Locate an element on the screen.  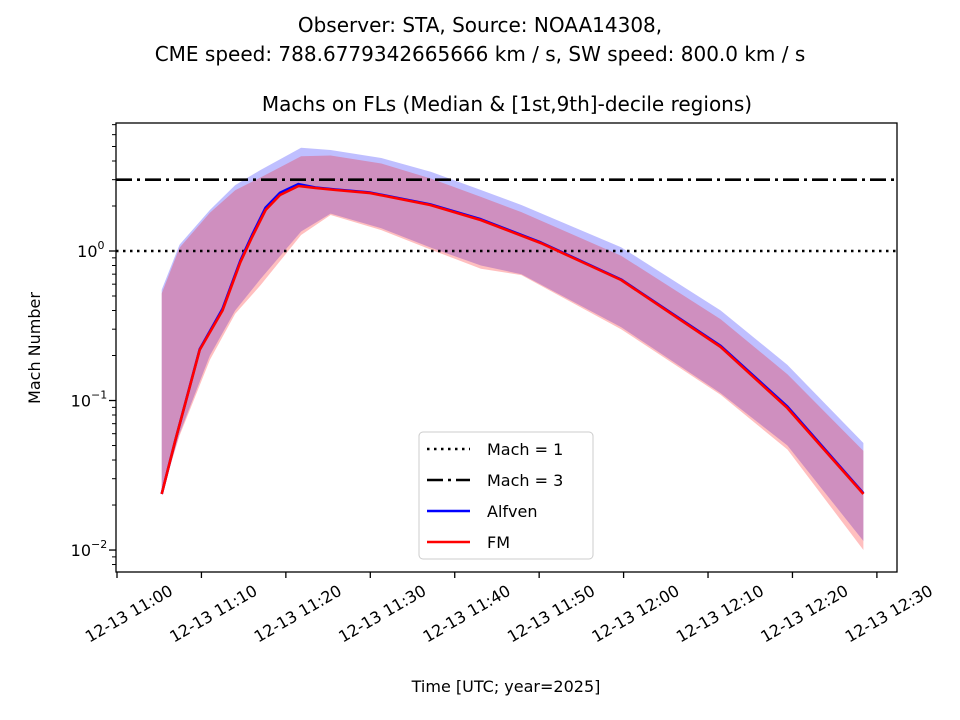
x-tick-label: 12-13 11:20 is located at coordinates (298, 613).